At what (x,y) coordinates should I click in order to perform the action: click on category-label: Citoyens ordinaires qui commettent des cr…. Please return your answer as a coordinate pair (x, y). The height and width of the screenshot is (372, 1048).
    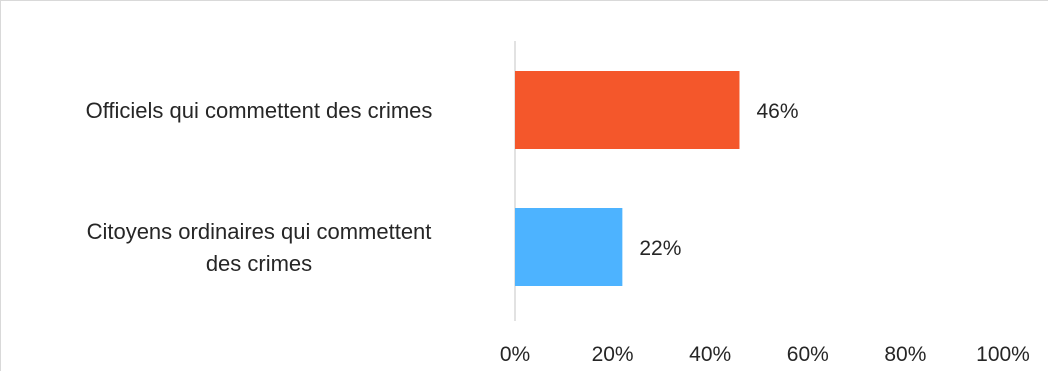
    Looking at the image, I should click on (259, 247).